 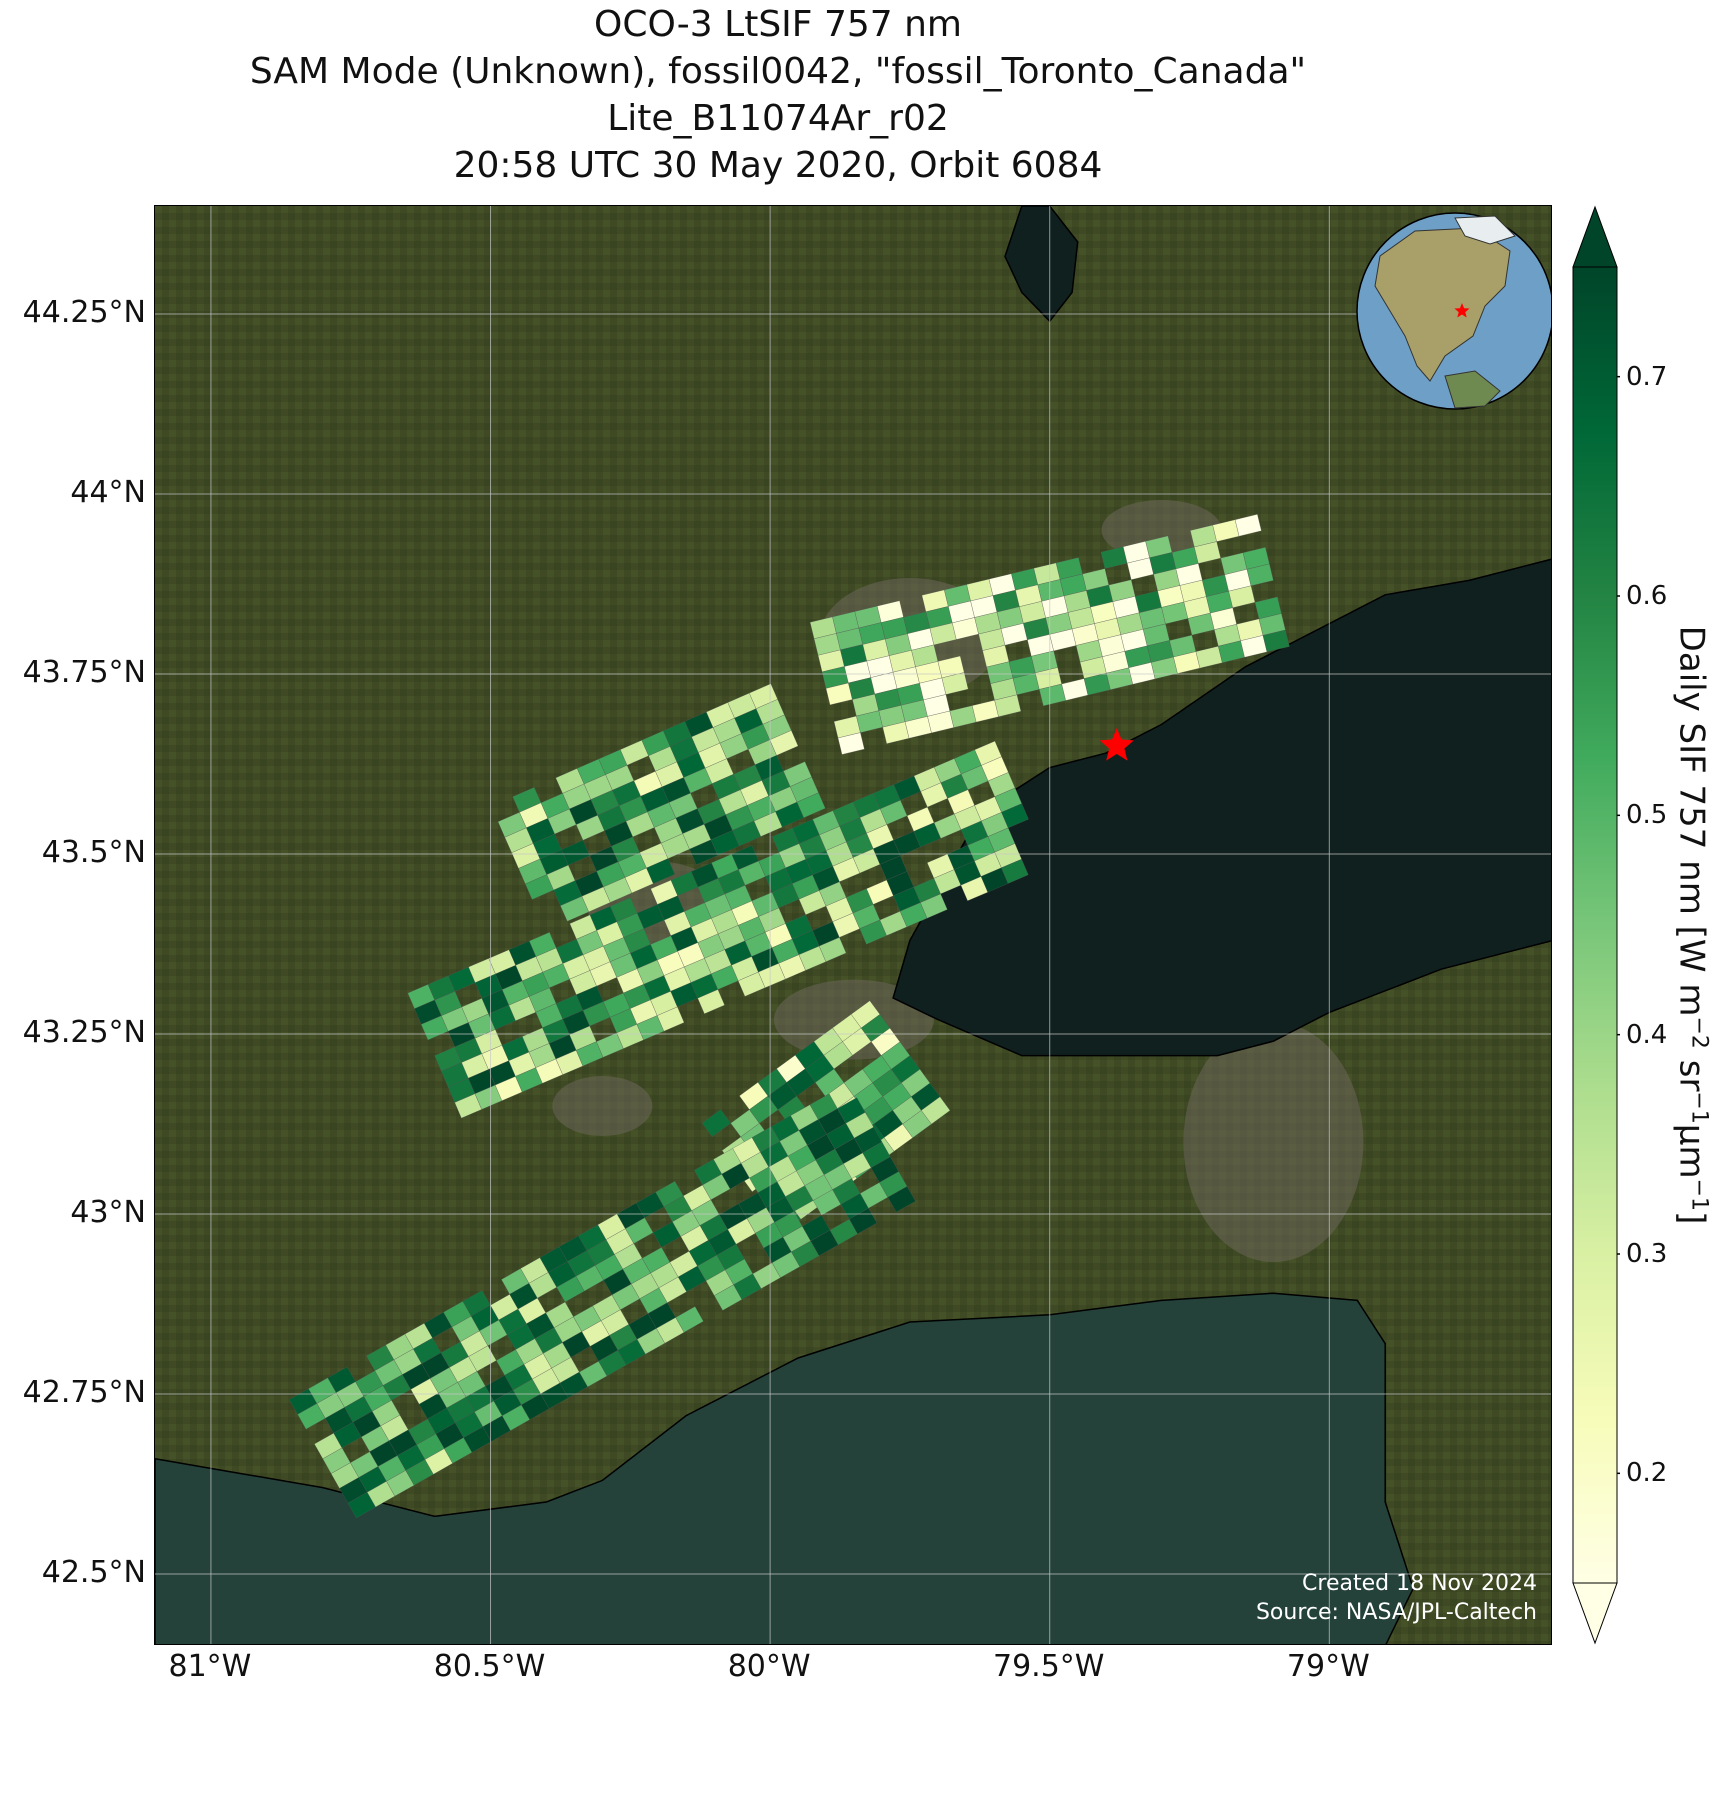 What do you see at coordinates (1647, 376) in the screenshot?
I see `colorbar-tick-label: 0.7` at bounding box center [1647, 376].